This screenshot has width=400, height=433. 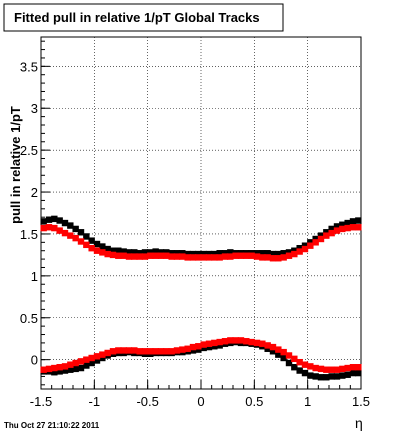 I want to click on x-tick-label: -1, so click(x=95, y=401).